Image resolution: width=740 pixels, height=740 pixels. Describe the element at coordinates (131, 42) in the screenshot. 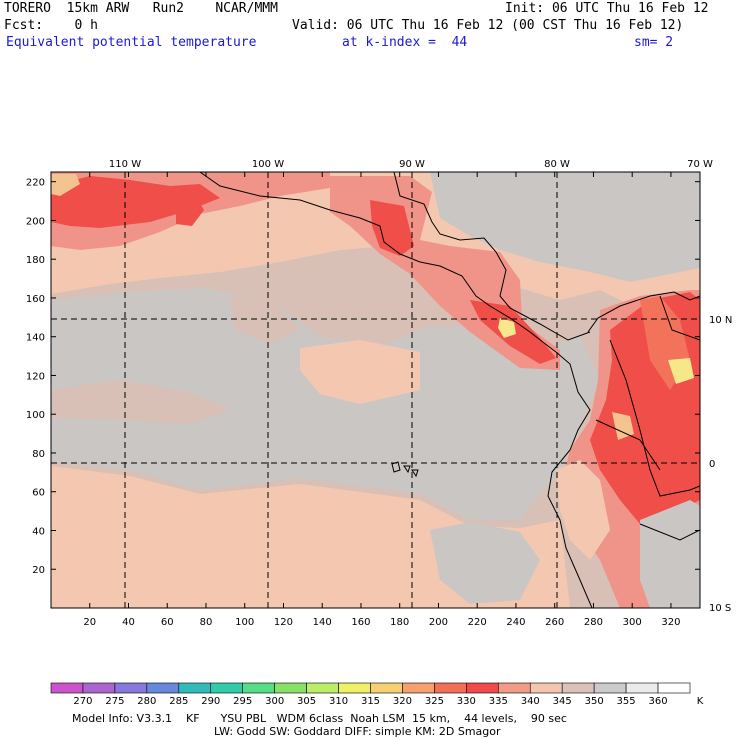

I see `field-name: Equivalent potential temperature` at that location.